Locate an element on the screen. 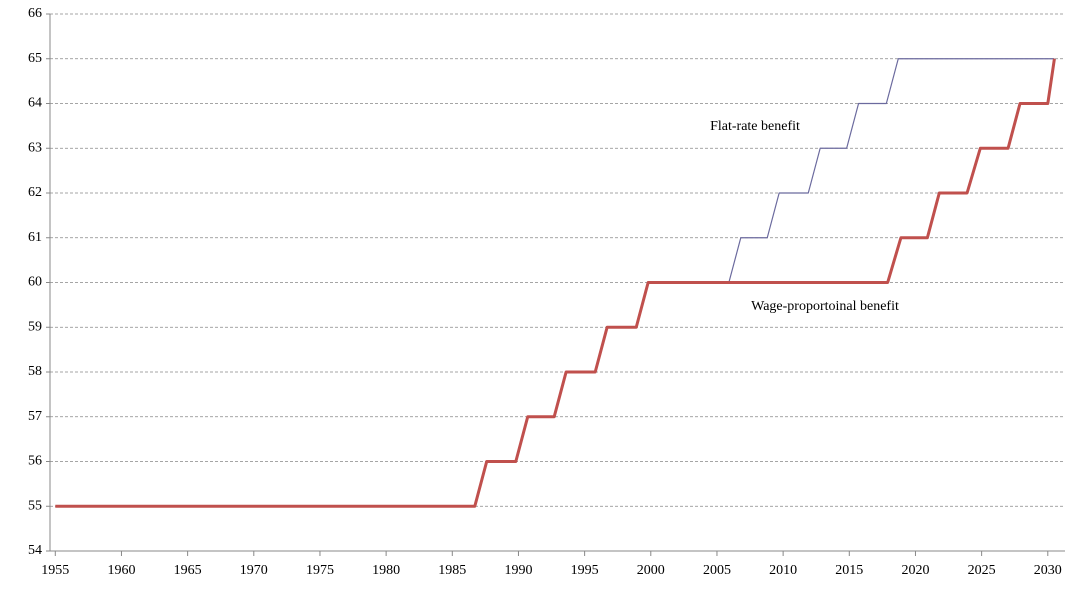  y-tick-label: 59 is located at coordinates (35, 326).